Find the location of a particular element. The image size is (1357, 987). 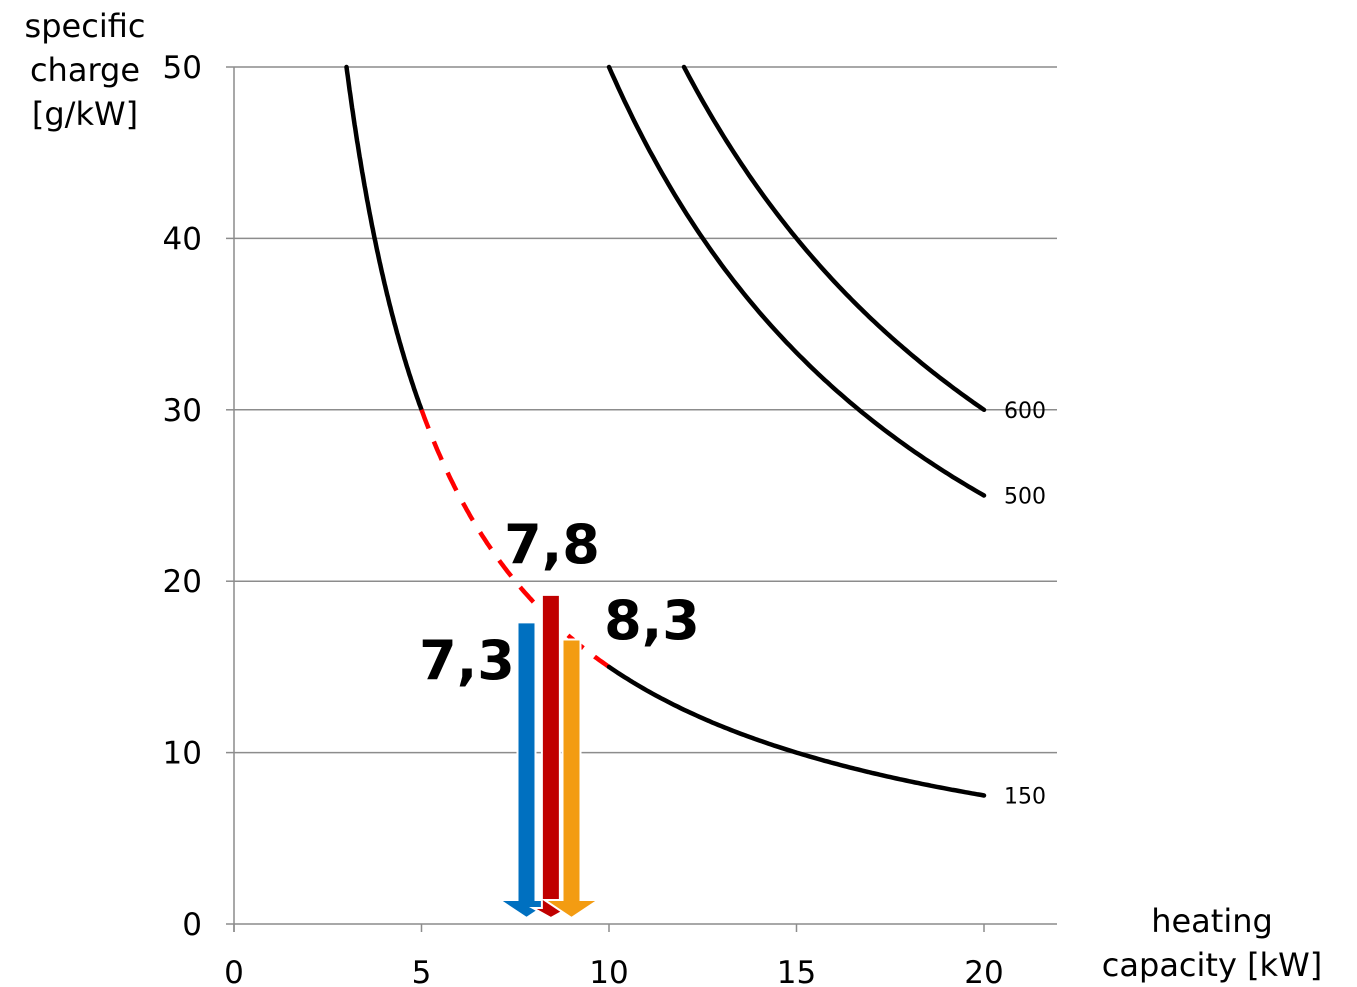

x-tick-label-15: 15 is located at coordinates (796, 971).